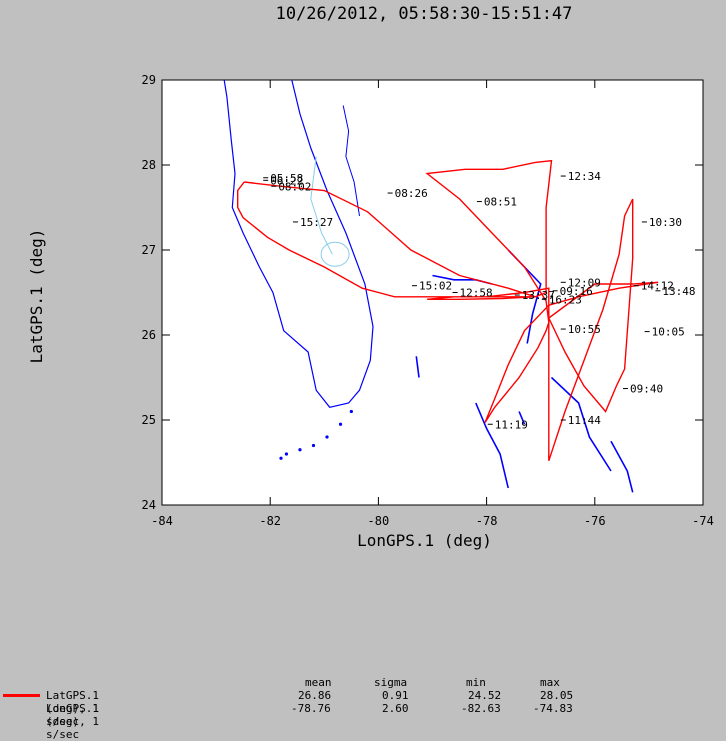 The width and height of the screenshot is (726, 741). Describe the element at coordinates (149, 505) in the screenshot. I see `y-tick-label: 24` at that location.